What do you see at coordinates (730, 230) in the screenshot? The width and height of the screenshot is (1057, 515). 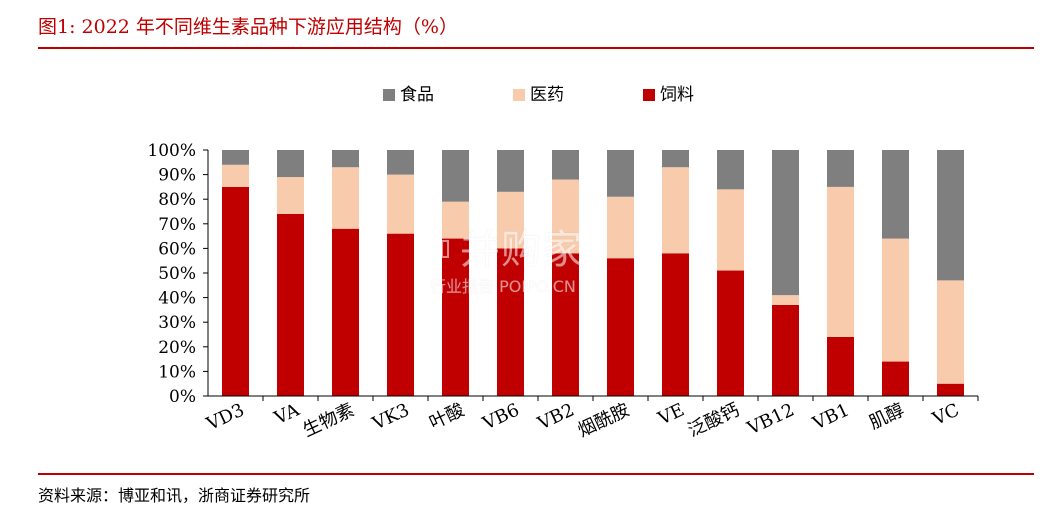 I see `bar-segment-医药-泛酸钙` at bounding box center [730, 230].